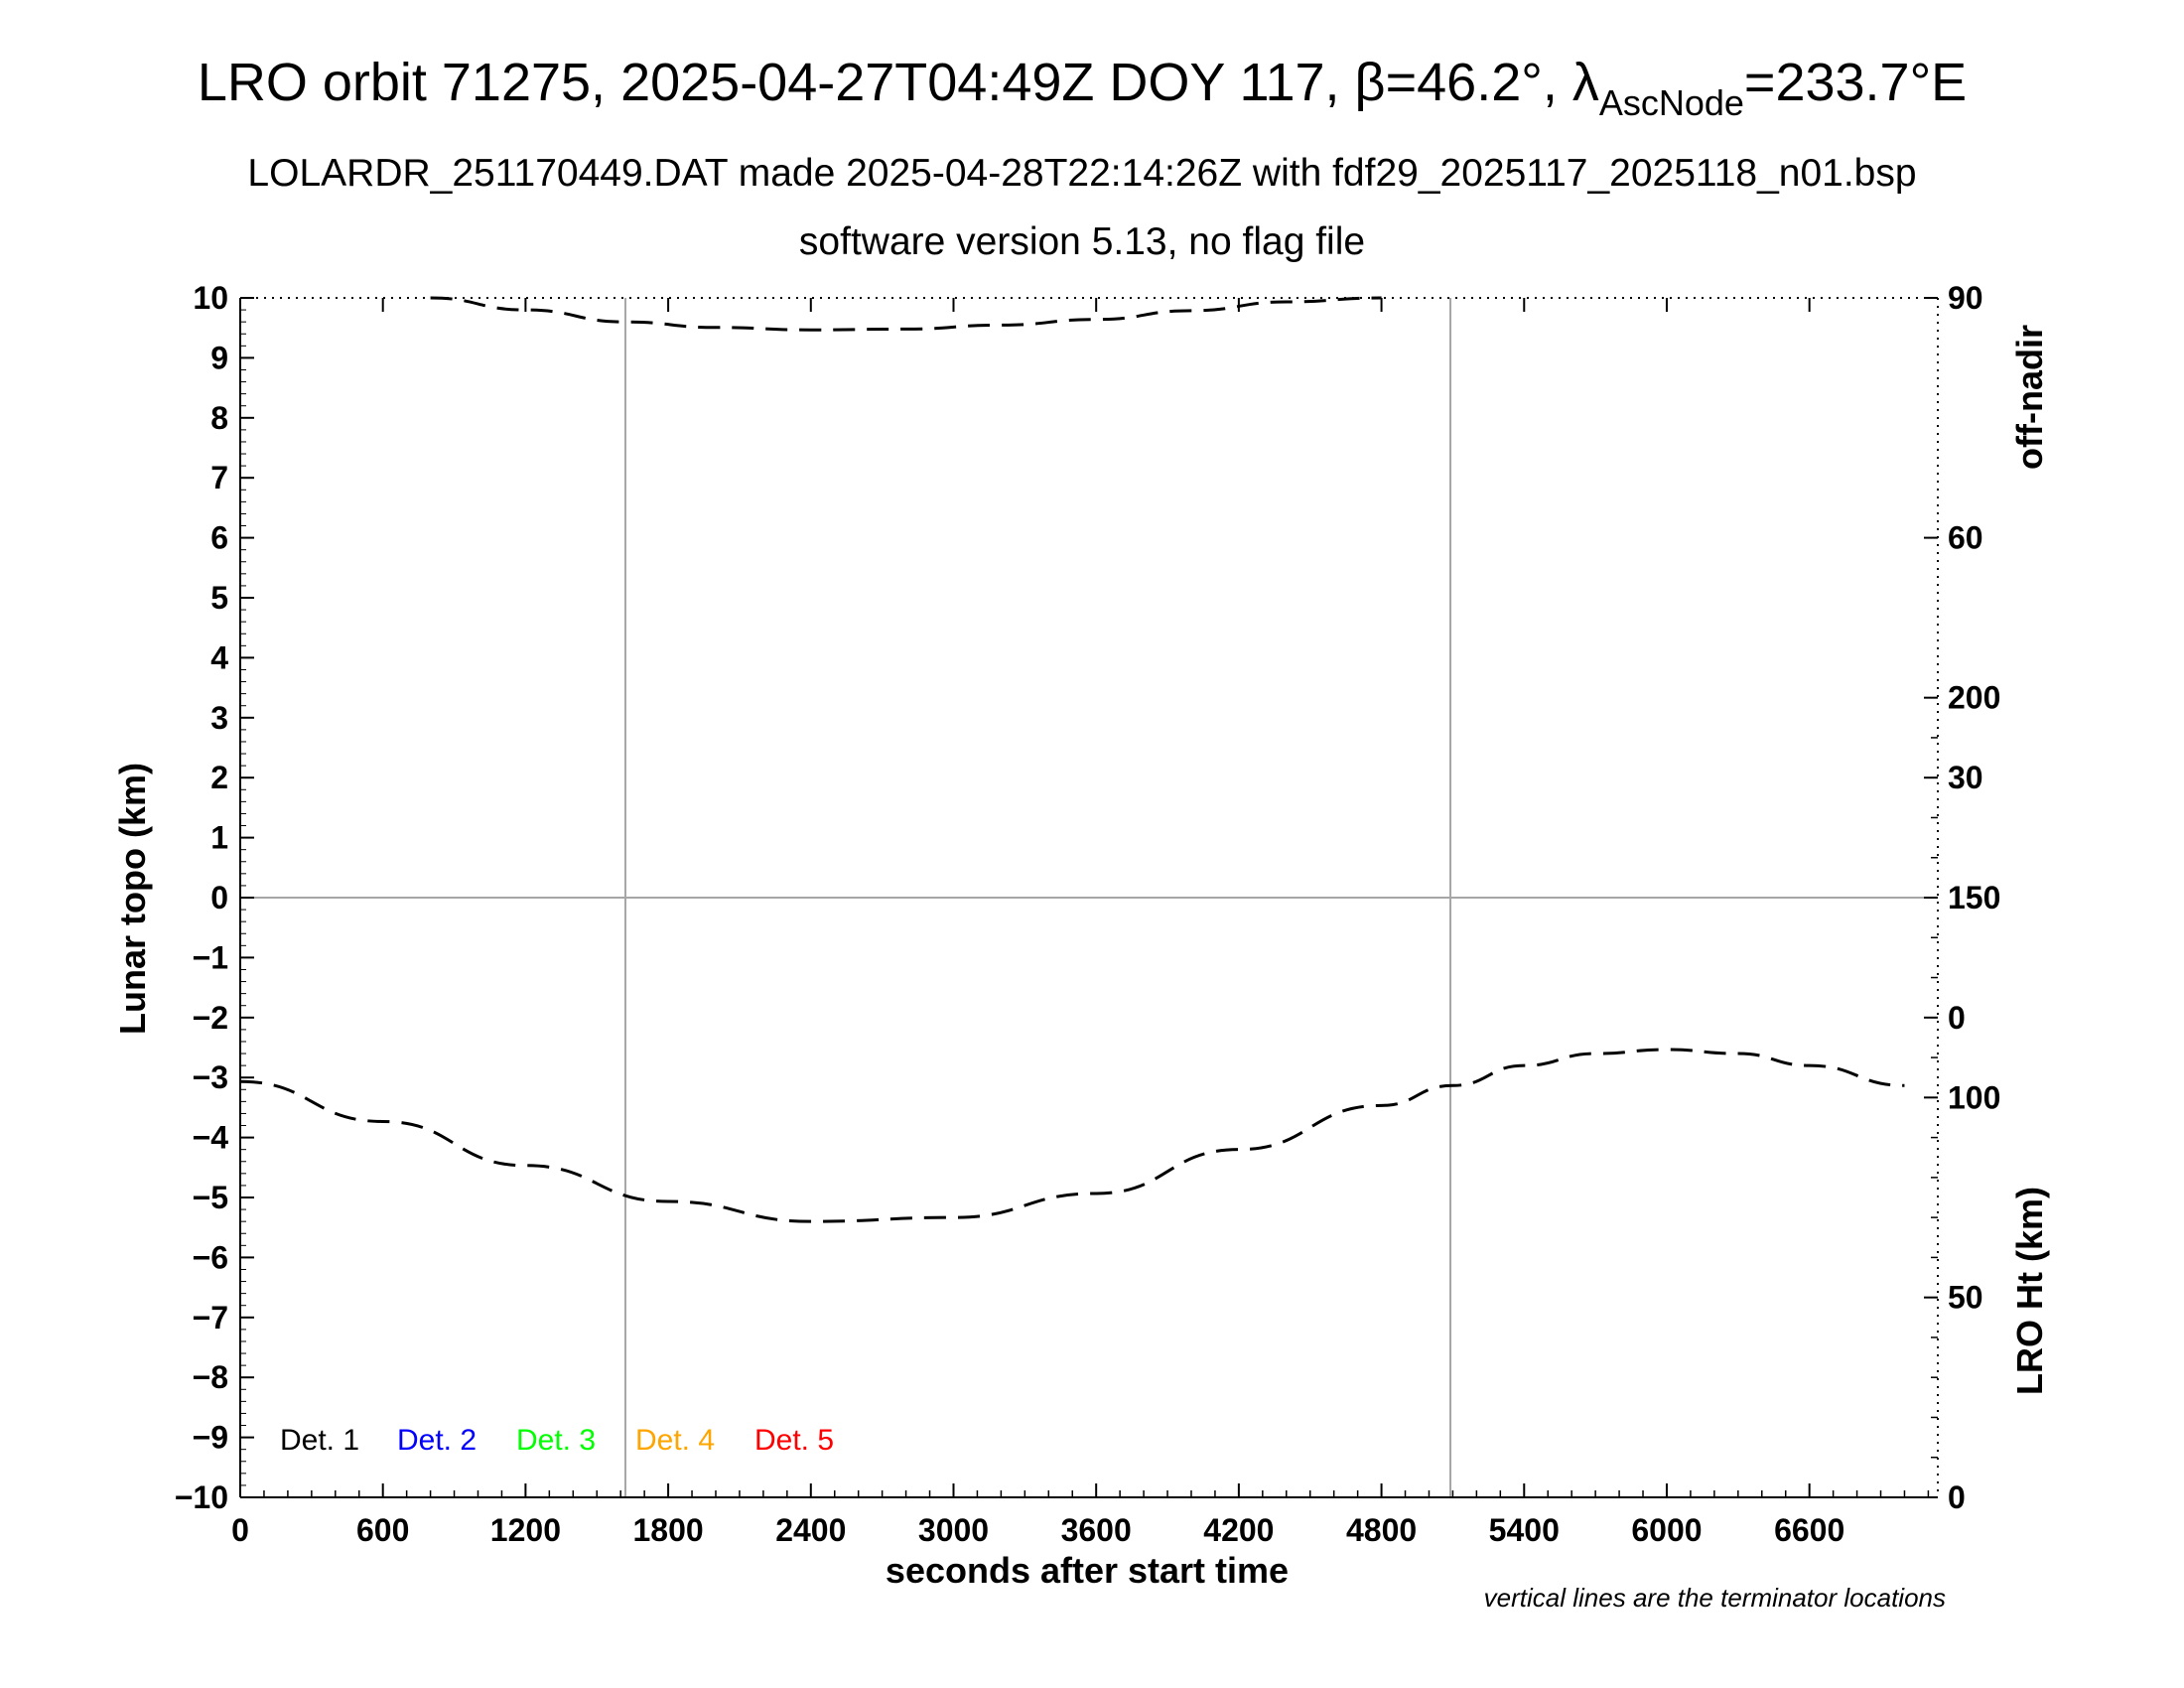 The width and height of the screenshot is (2184, 1688). I want to click on series-lro-height-line, so click(1072, 1135).